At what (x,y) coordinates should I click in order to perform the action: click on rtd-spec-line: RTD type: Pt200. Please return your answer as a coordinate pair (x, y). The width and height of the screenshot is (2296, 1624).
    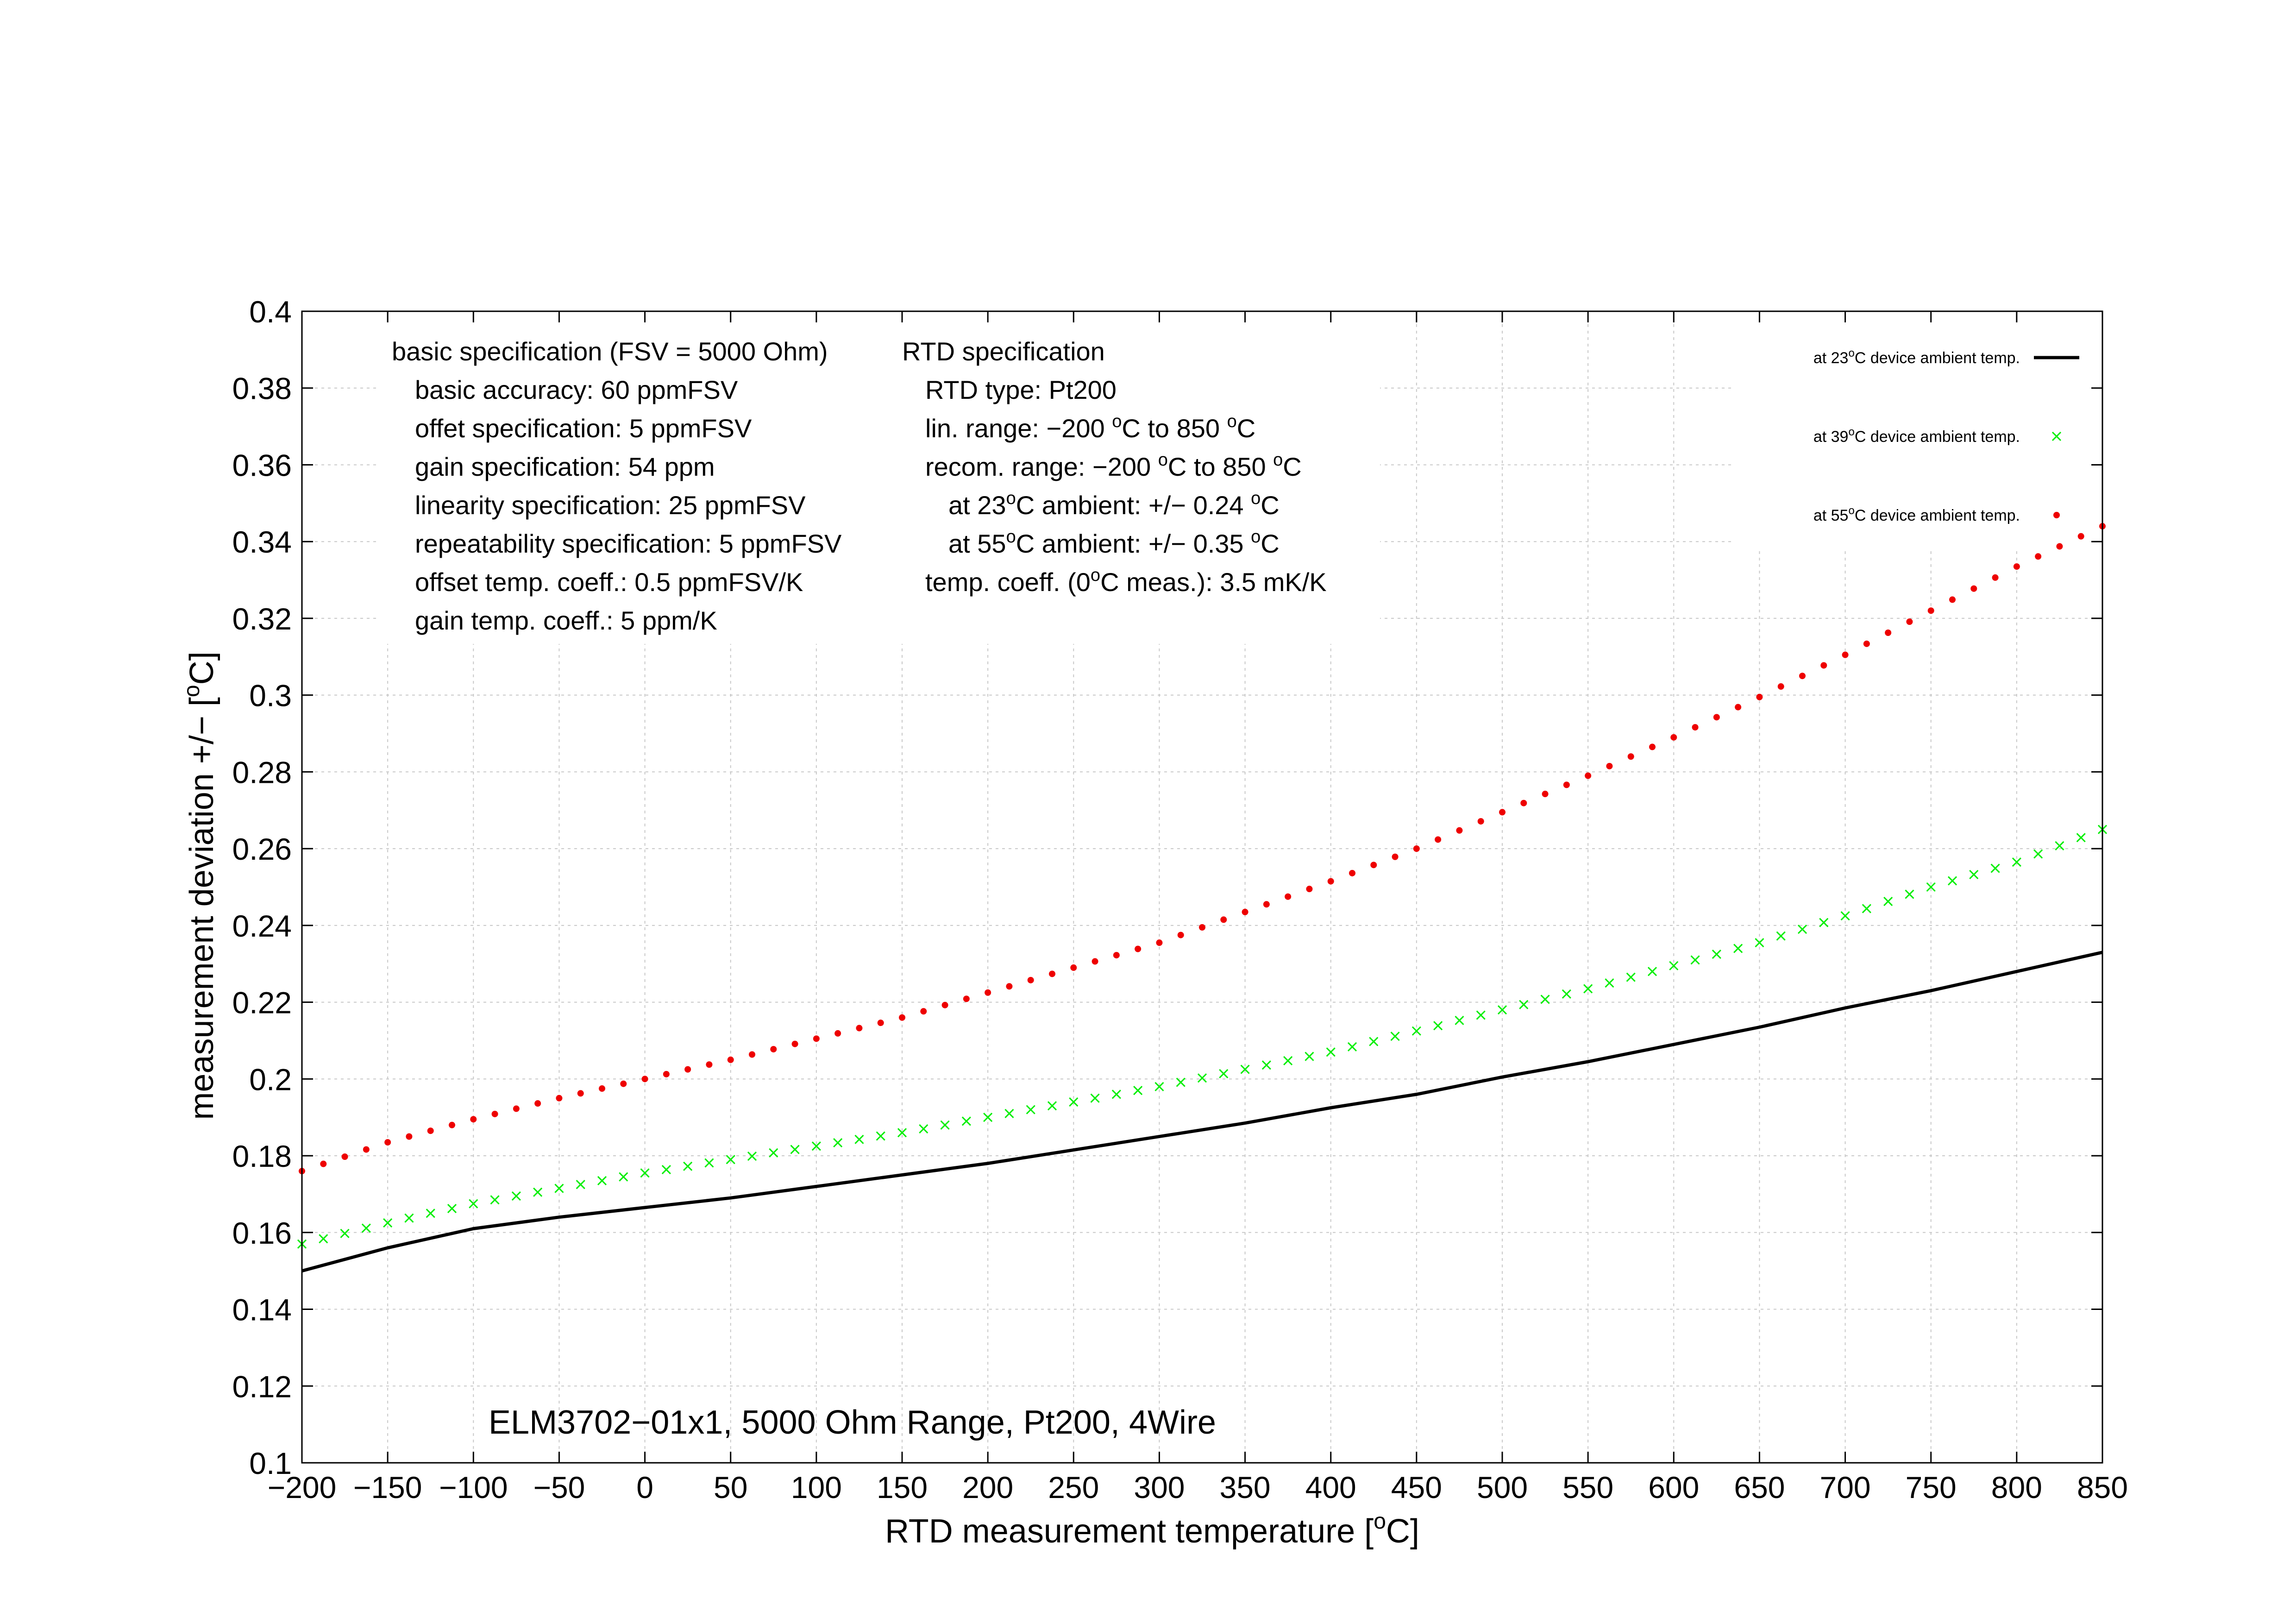
    Looking at the image, I should click on (1021, 389).